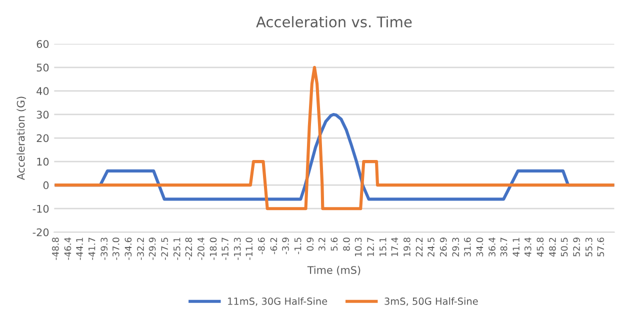 The width and height of the screenshot is (630, 318). Describe the element at coordinates (467, 247) in the screenshot. I see `x-tick-label: 31.6` at that location.